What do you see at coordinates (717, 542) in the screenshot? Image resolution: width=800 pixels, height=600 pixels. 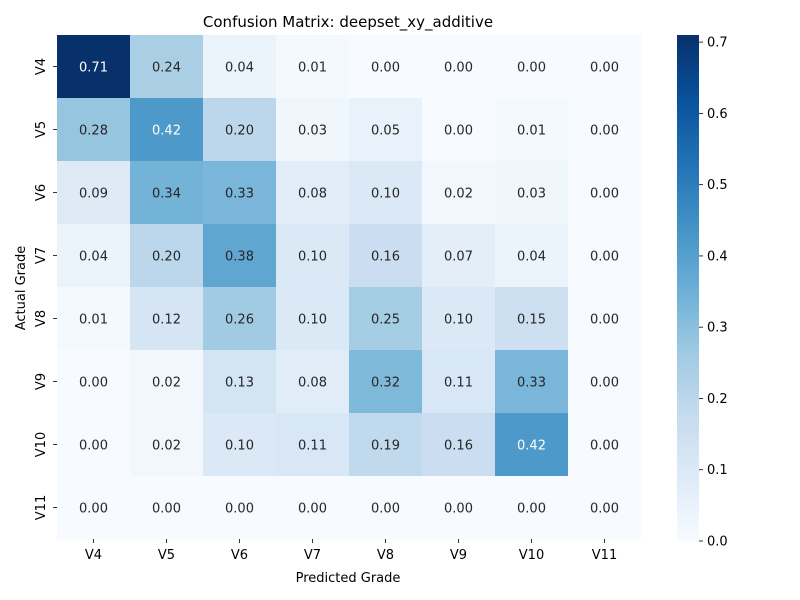 I see `colorbar-tick-label: 0.0` at bounding box center [717, 542].